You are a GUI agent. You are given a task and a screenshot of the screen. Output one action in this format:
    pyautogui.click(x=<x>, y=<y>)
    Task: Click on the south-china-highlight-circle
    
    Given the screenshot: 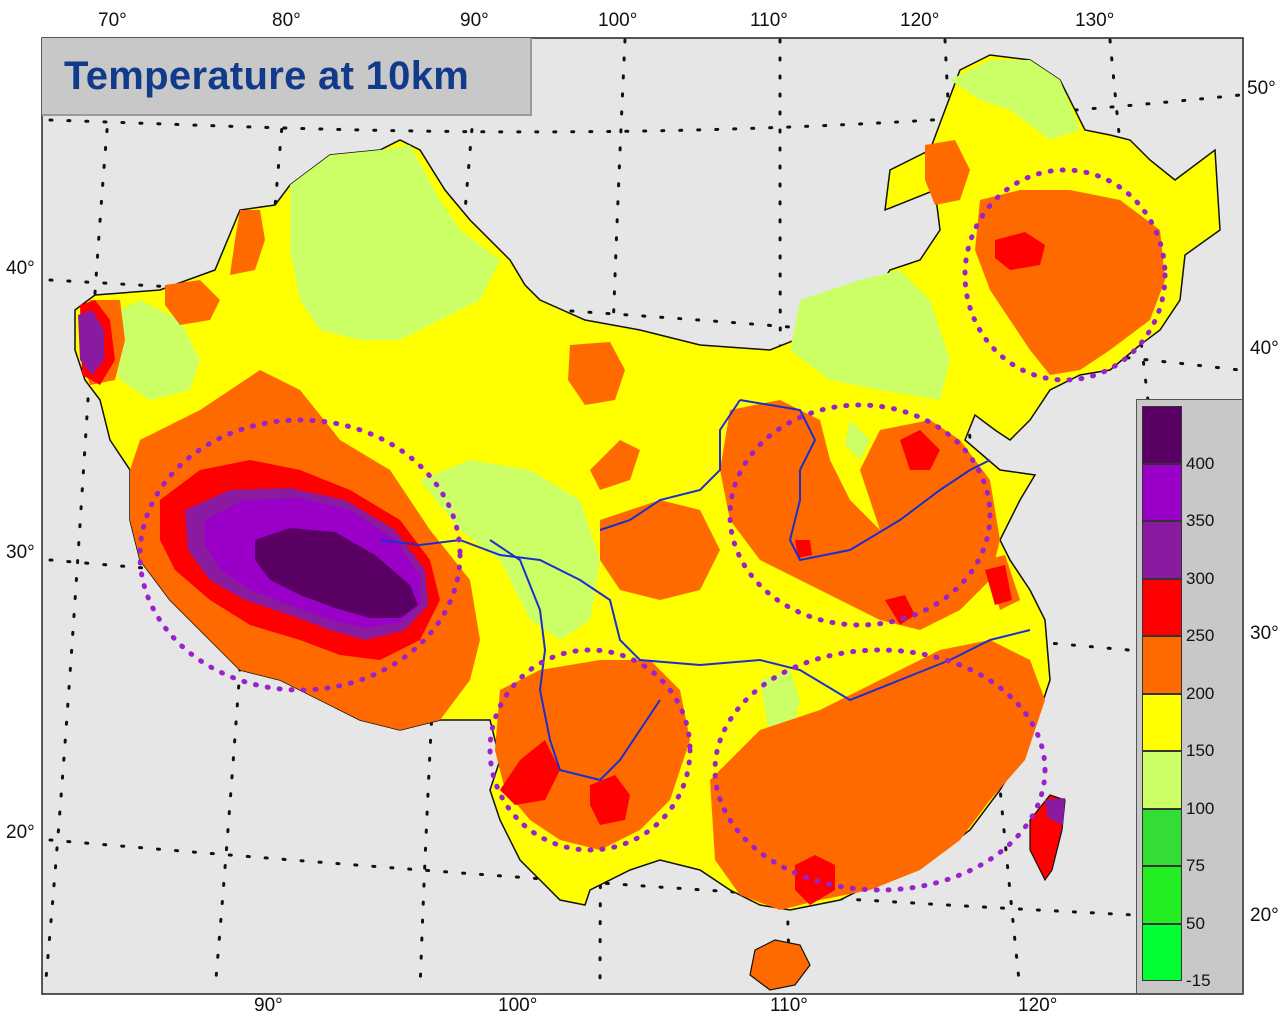 What is the action you would take?
    pyautogui.click(x=880, y=770)
    